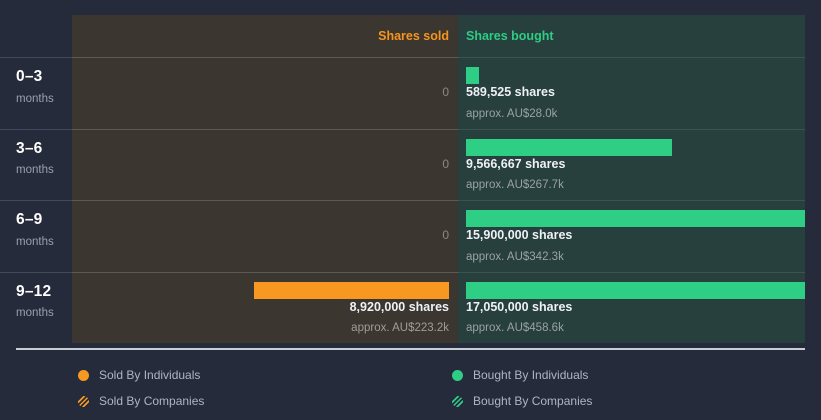 The width and height of the screenshot is (821, 420). I want to click on shares-sold-row: 8,920,000 shares approx. AU$223.2k, so click(265, 307).